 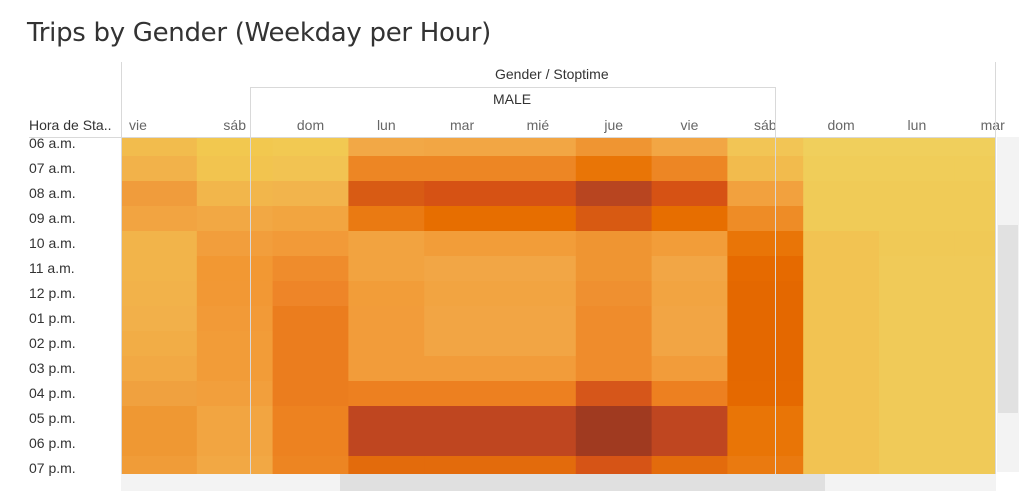 What do you see at coordinates (1008, 319) in the screenshot?
I see `vertical-scrollbar-thumb` at bounding box center [1008, 319].